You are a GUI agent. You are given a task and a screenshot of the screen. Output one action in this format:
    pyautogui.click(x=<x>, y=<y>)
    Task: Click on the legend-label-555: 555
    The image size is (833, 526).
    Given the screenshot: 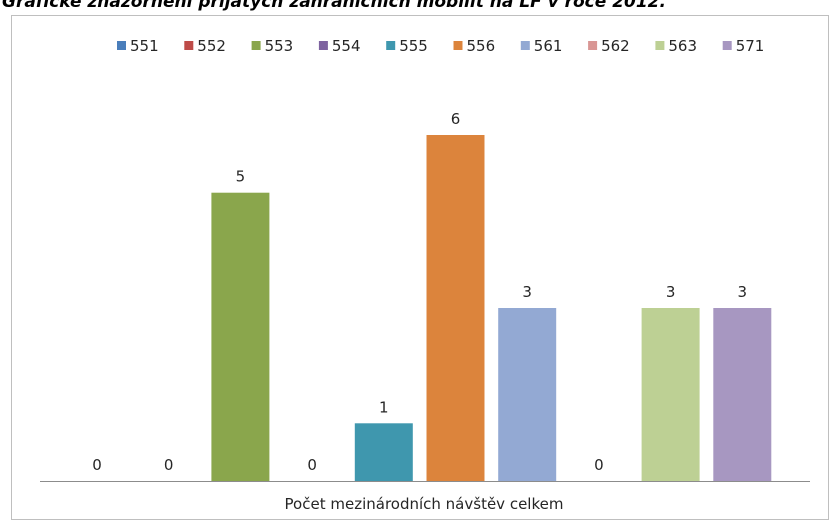 What is the action you would take?
    pyautogui.click(x=413, y=46)
    